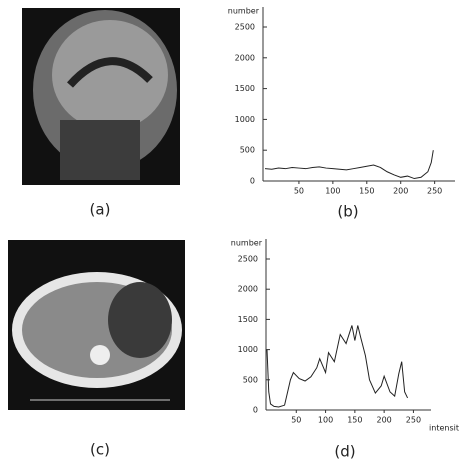  What do you see at coordinates (96, 325) in the screenshot?
I see `ct-abdomen-image` at bounding box center [96, 325].